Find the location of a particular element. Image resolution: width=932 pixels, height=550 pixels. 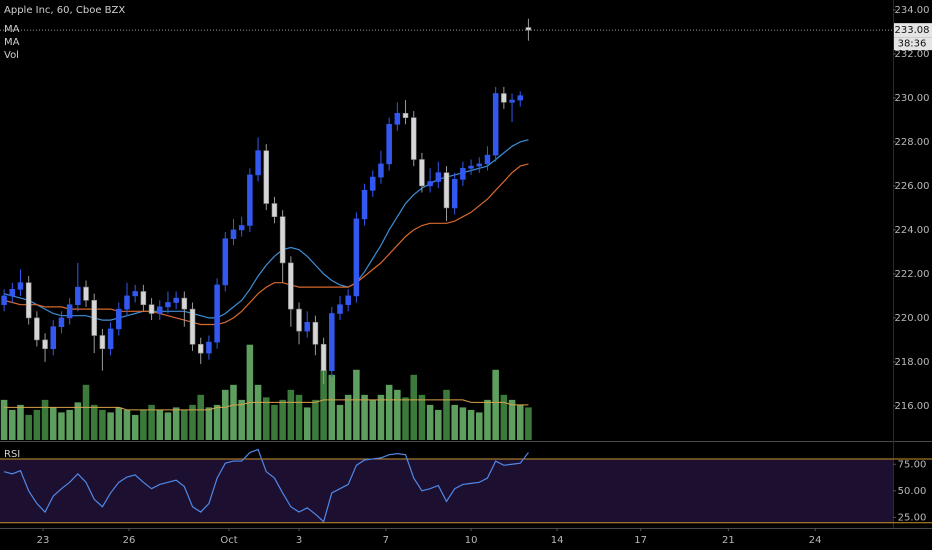

x-tick-label: 26 is located at coordinates (129, 540).